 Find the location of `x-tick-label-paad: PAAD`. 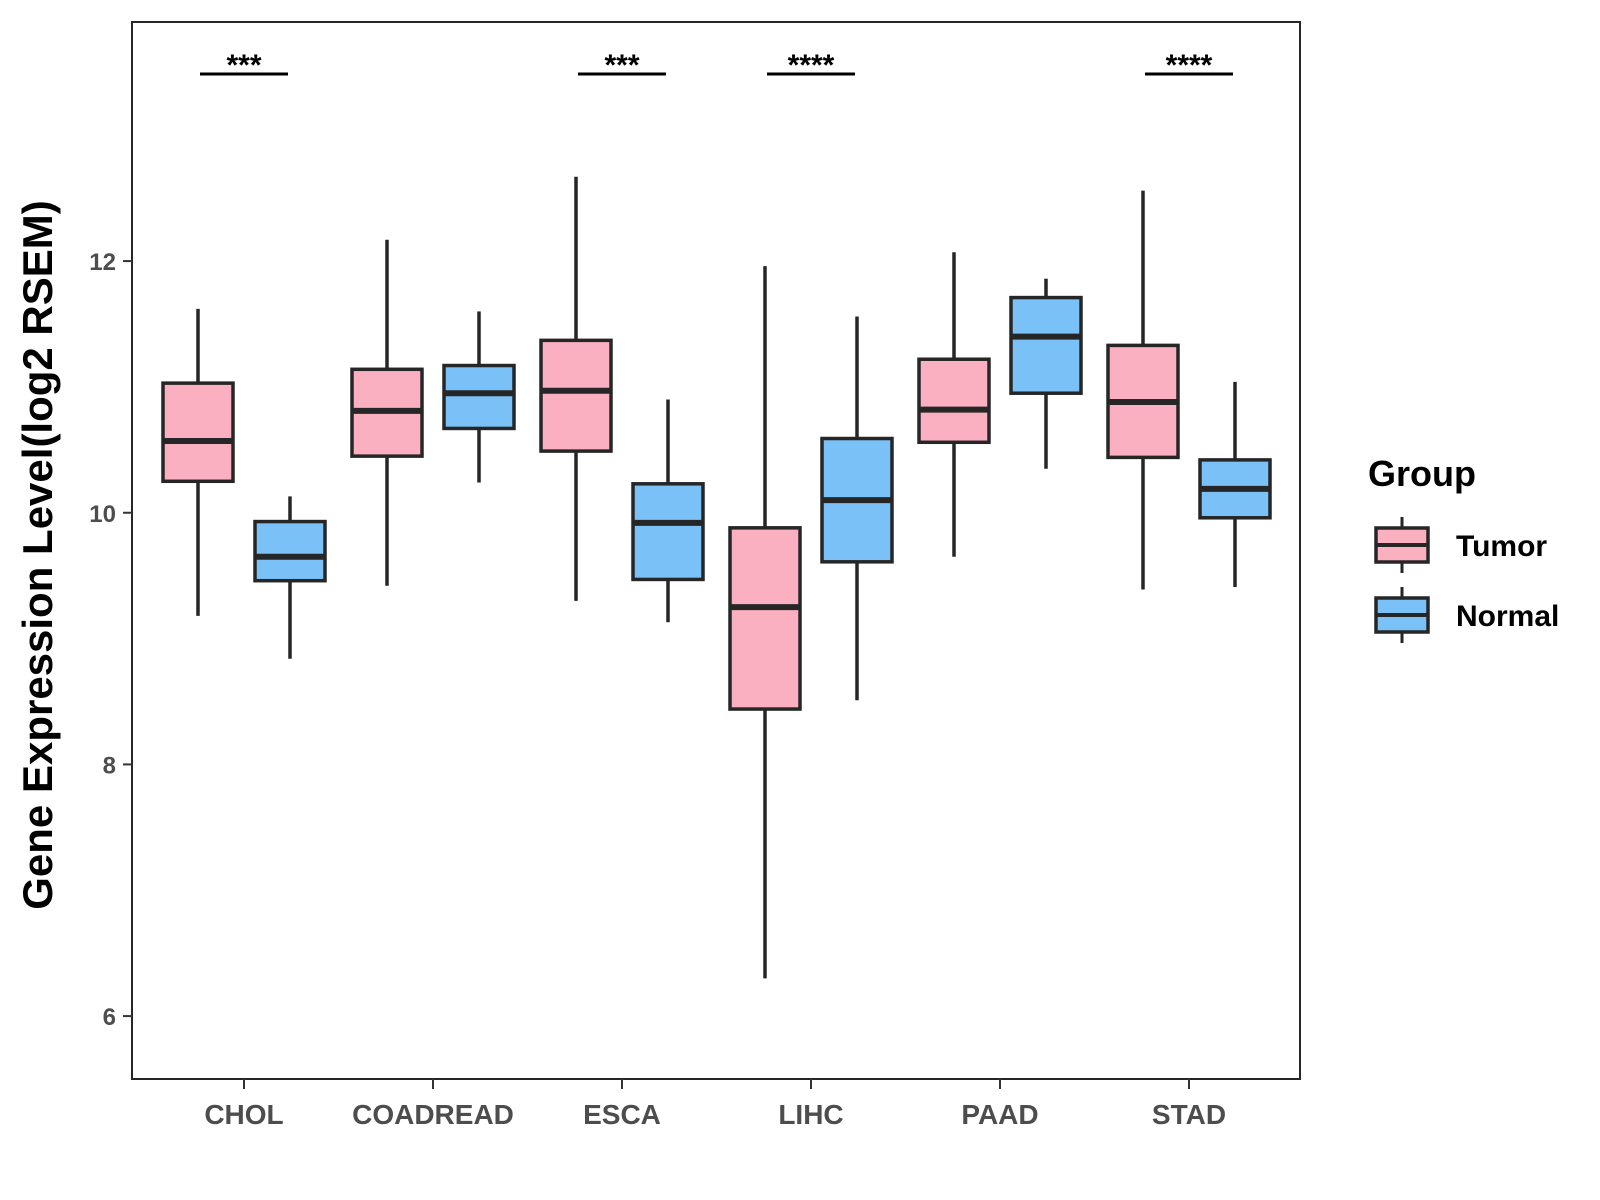

x-tick-label-paad: PAAD is located at coordinates (999, 1114).